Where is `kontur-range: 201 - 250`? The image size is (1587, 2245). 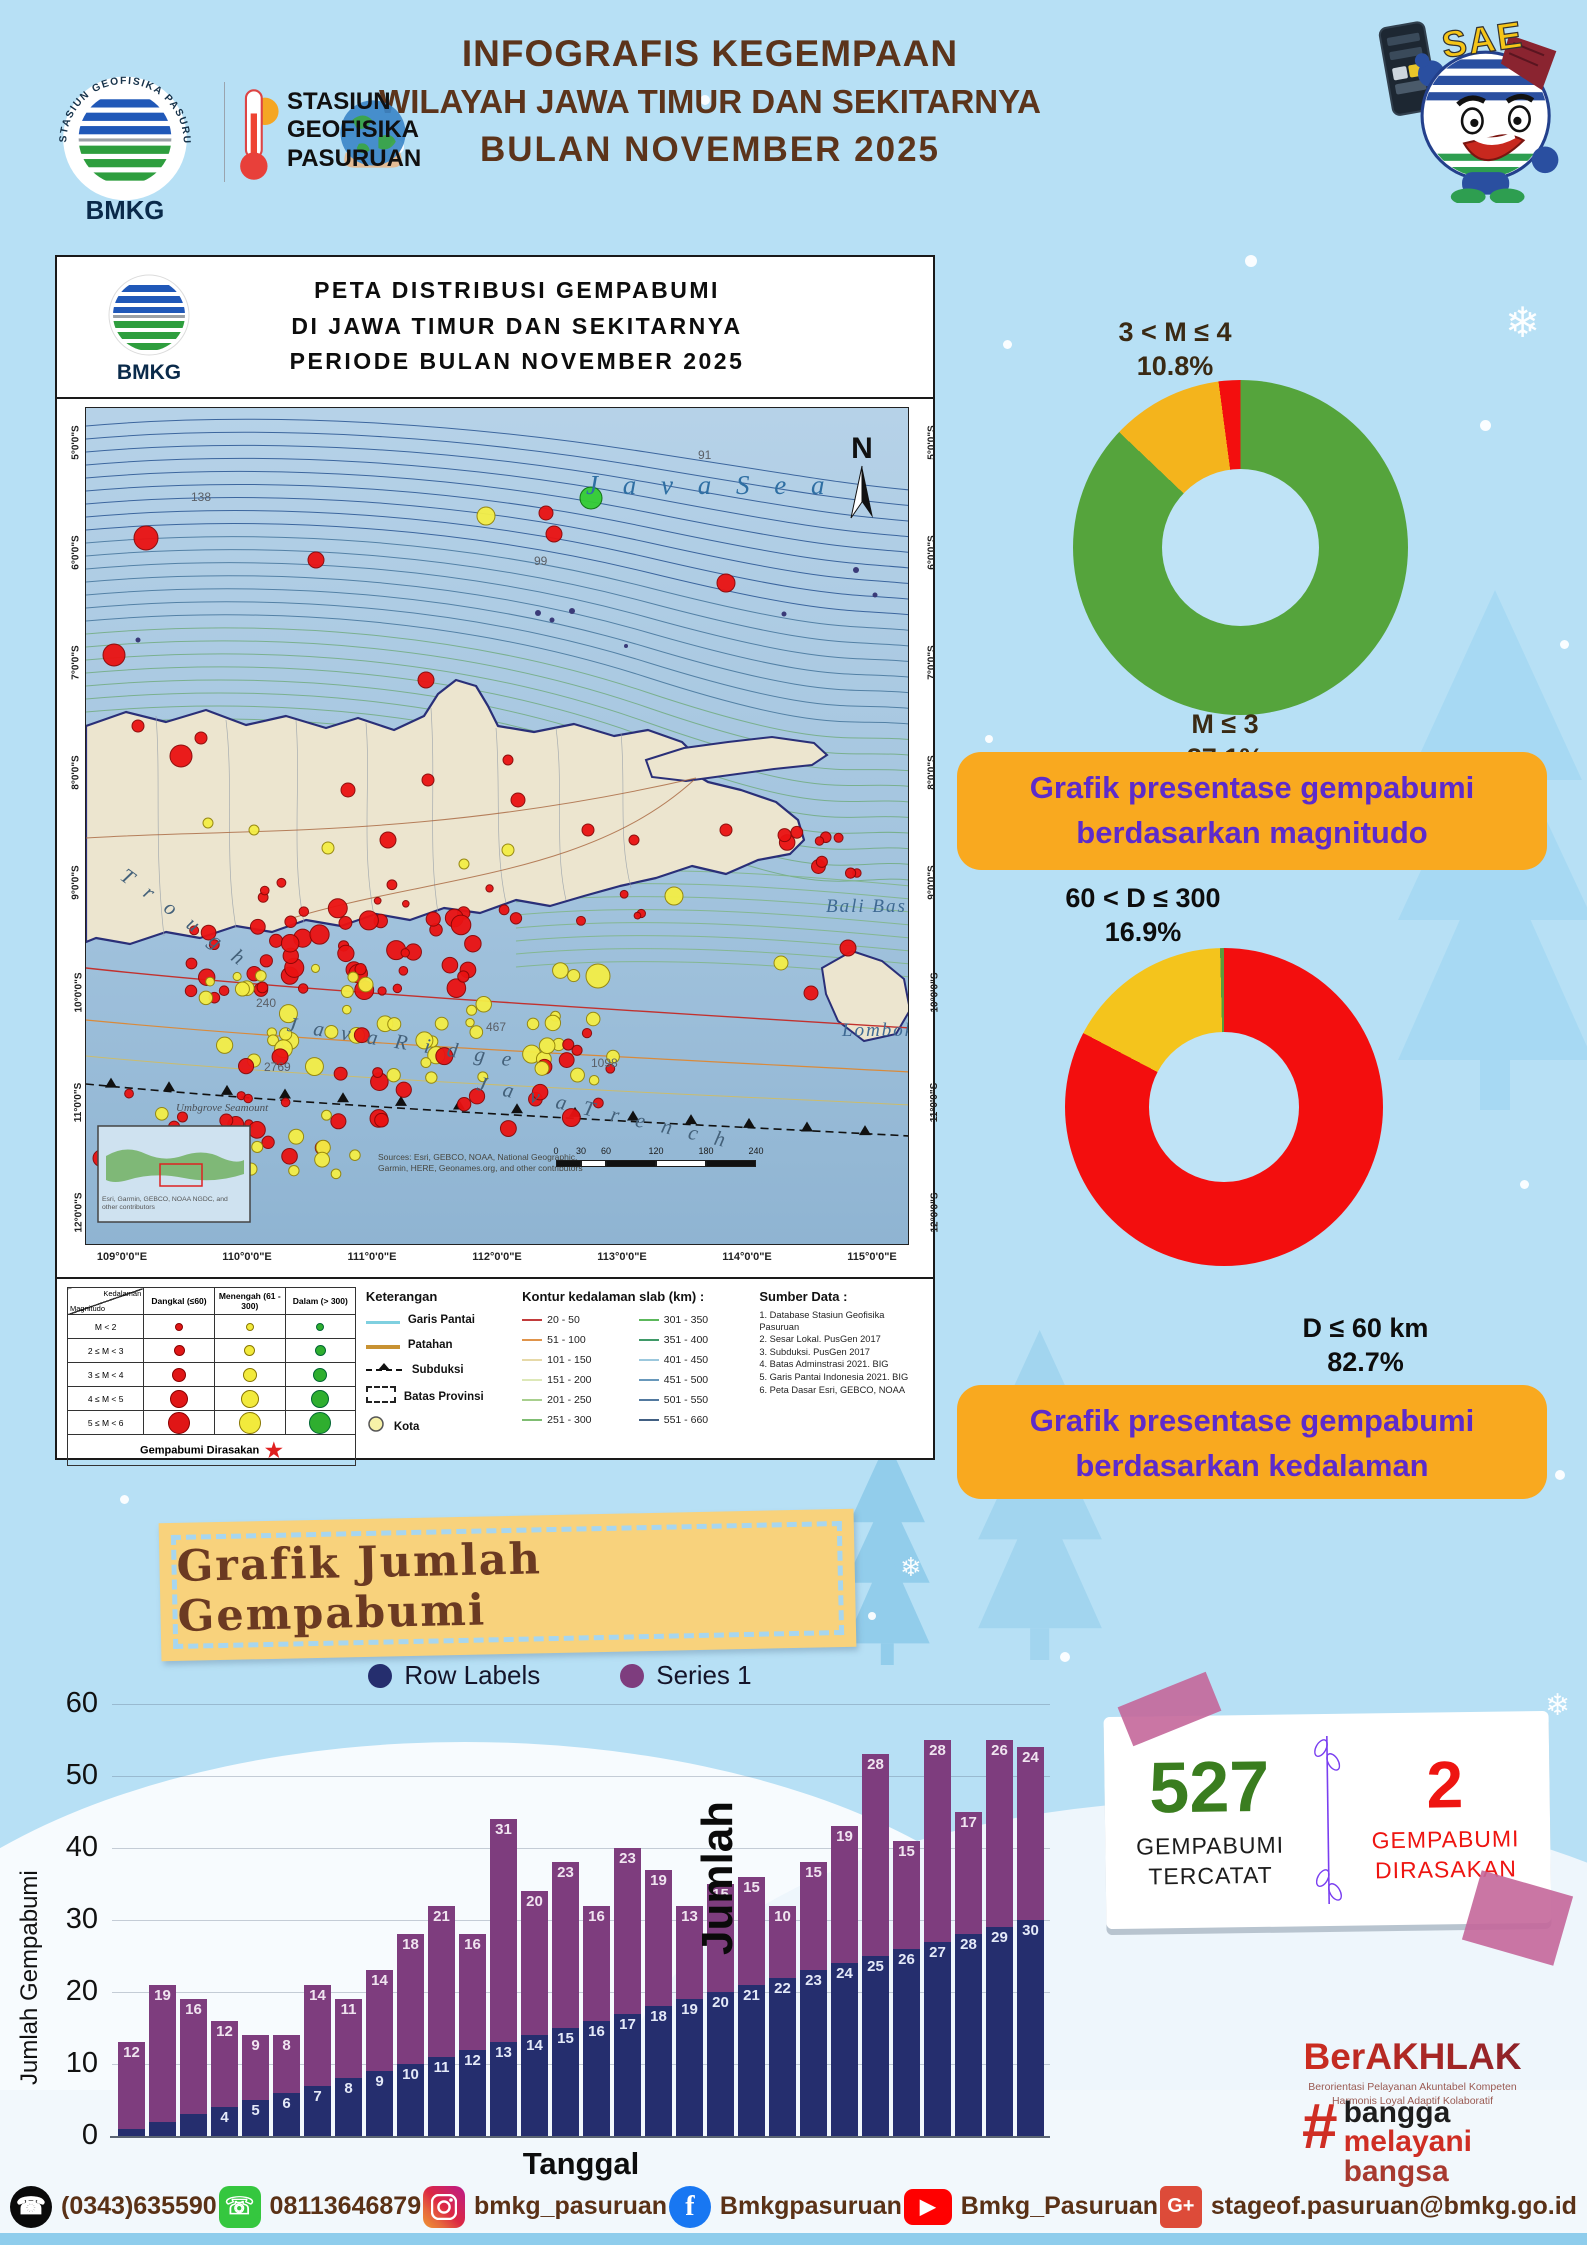 kontur-range: 201 - 250 is located at coordinates (569, 1400).